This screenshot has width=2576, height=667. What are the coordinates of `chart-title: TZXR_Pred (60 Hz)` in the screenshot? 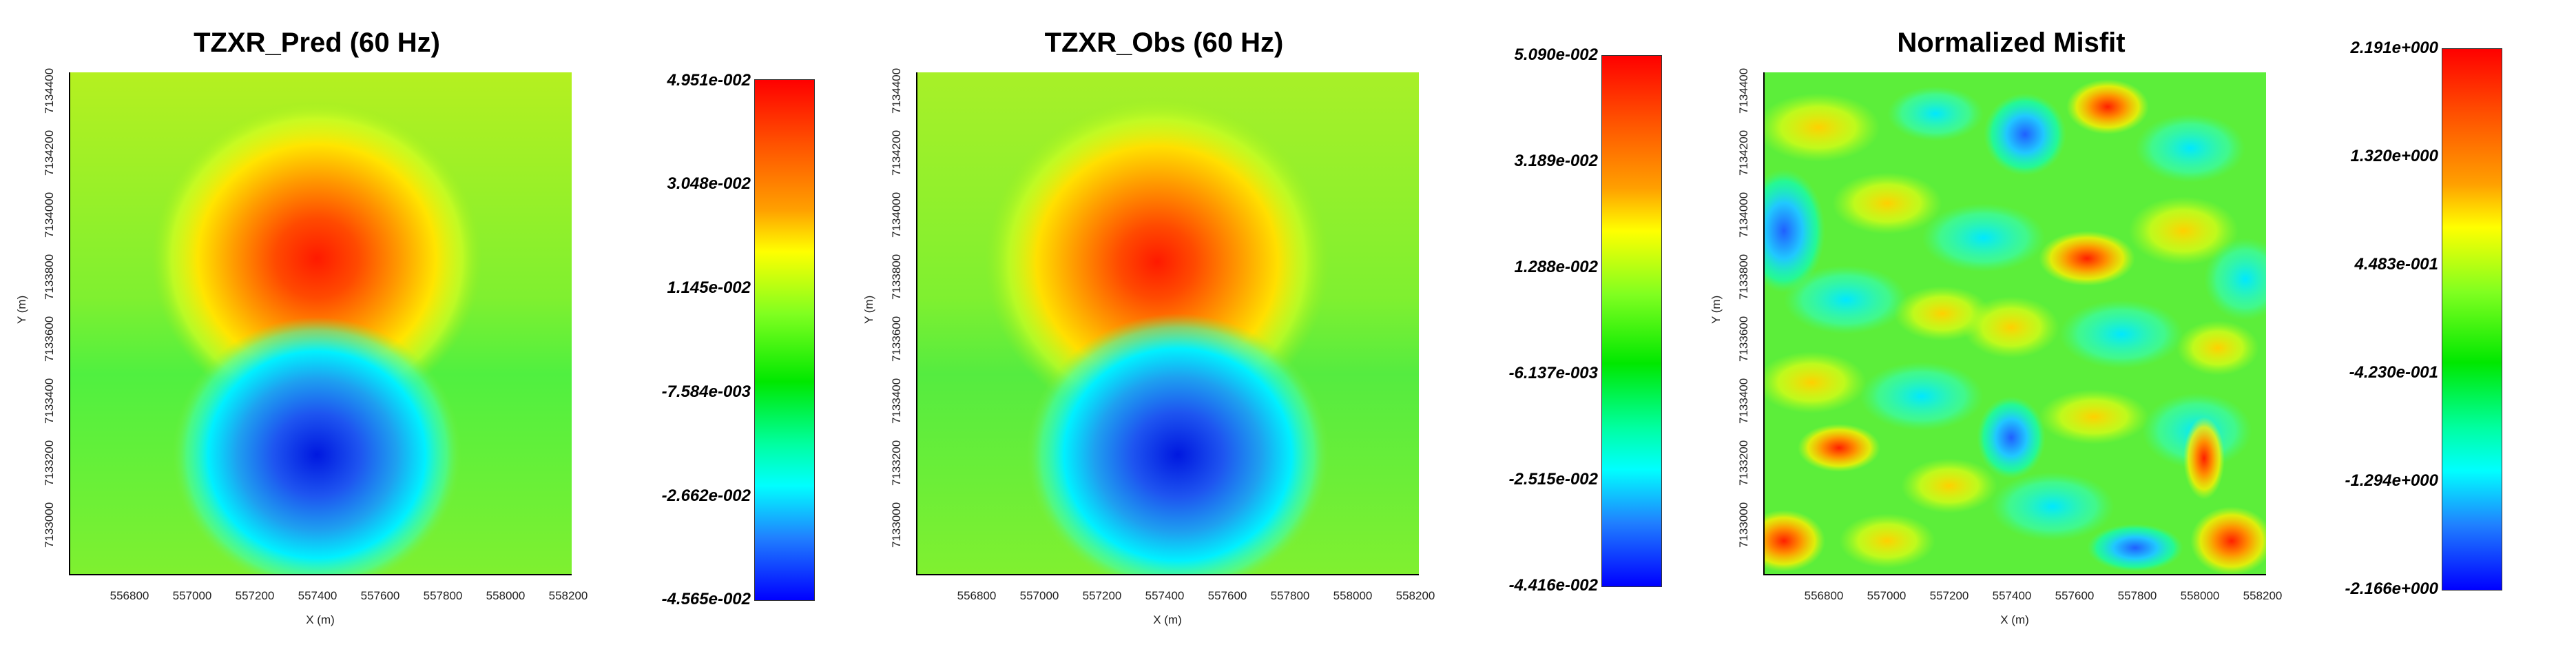 It's located at (317, 43).